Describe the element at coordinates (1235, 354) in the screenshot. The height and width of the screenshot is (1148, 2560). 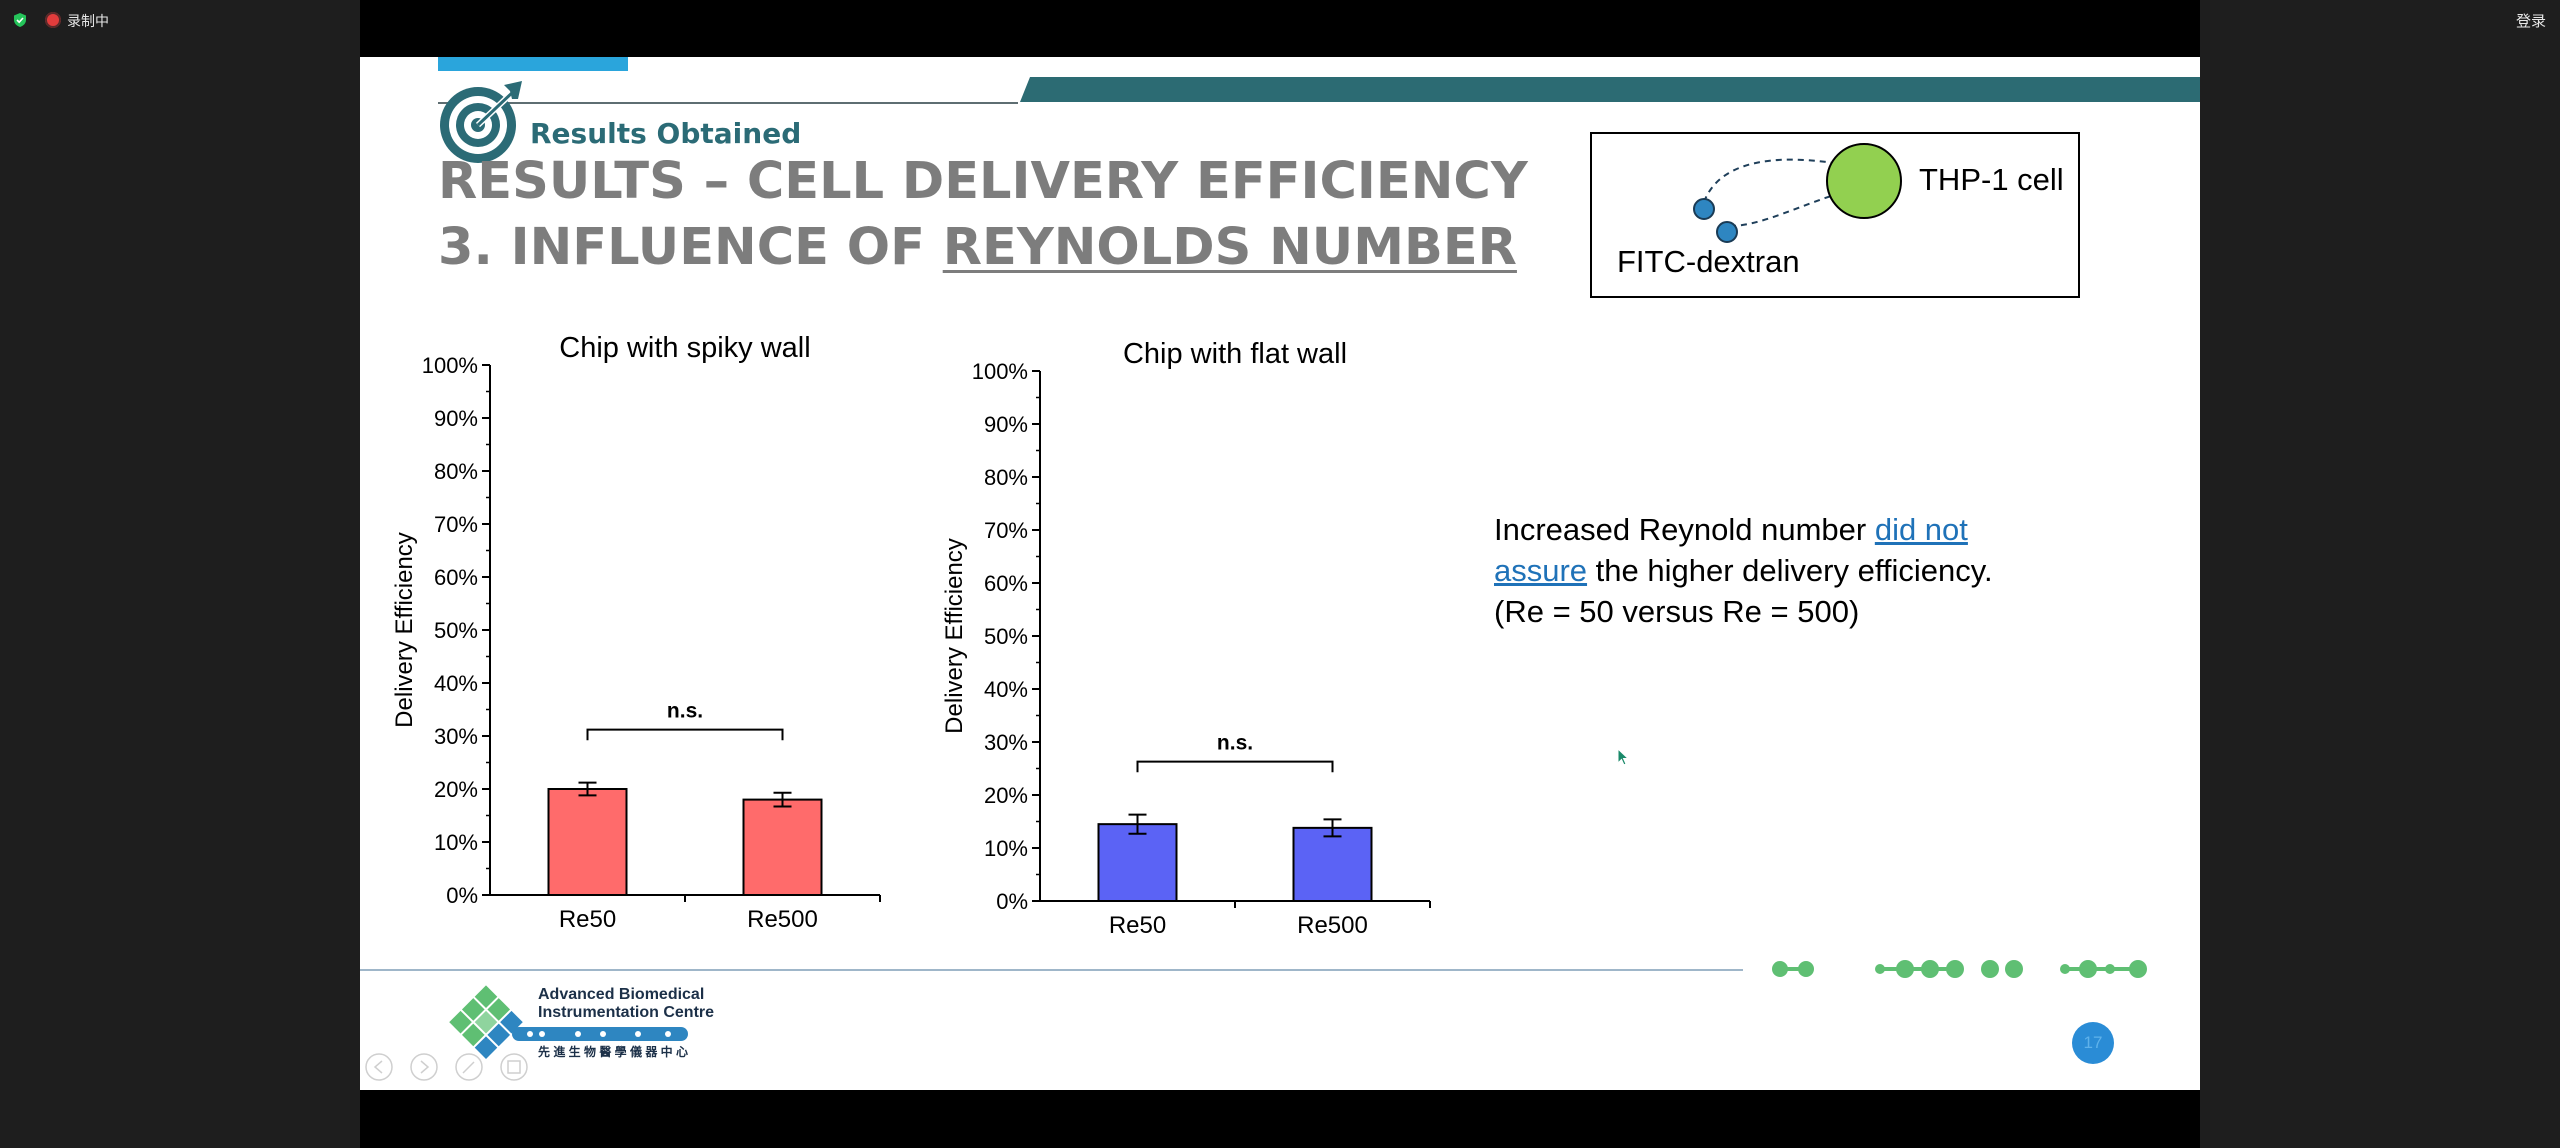
I see `chart-title: Chip with flat wall` at that location.